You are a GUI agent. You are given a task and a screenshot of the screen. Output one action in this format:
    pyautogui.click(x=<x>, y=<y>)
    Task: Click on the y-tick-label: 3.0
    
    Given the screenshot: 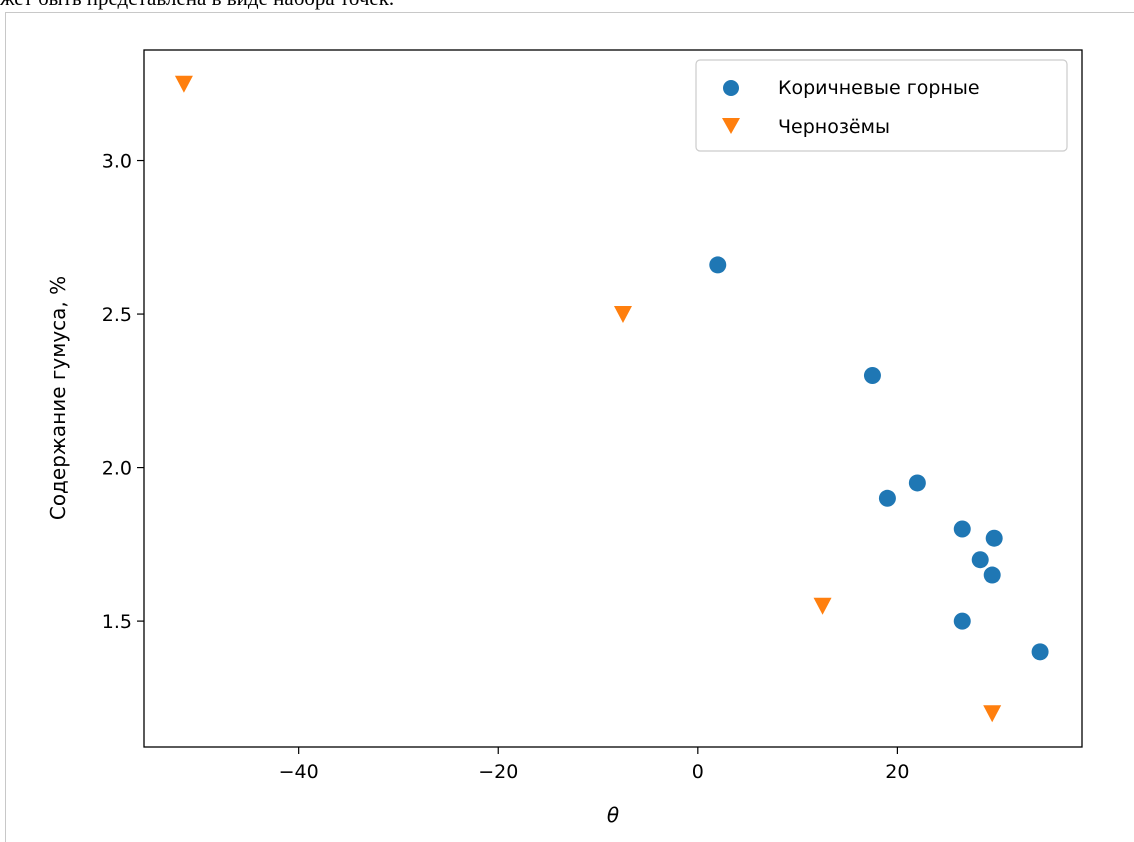 What is the action you would take?
    pyautogui.click(x=117, y=162)
    